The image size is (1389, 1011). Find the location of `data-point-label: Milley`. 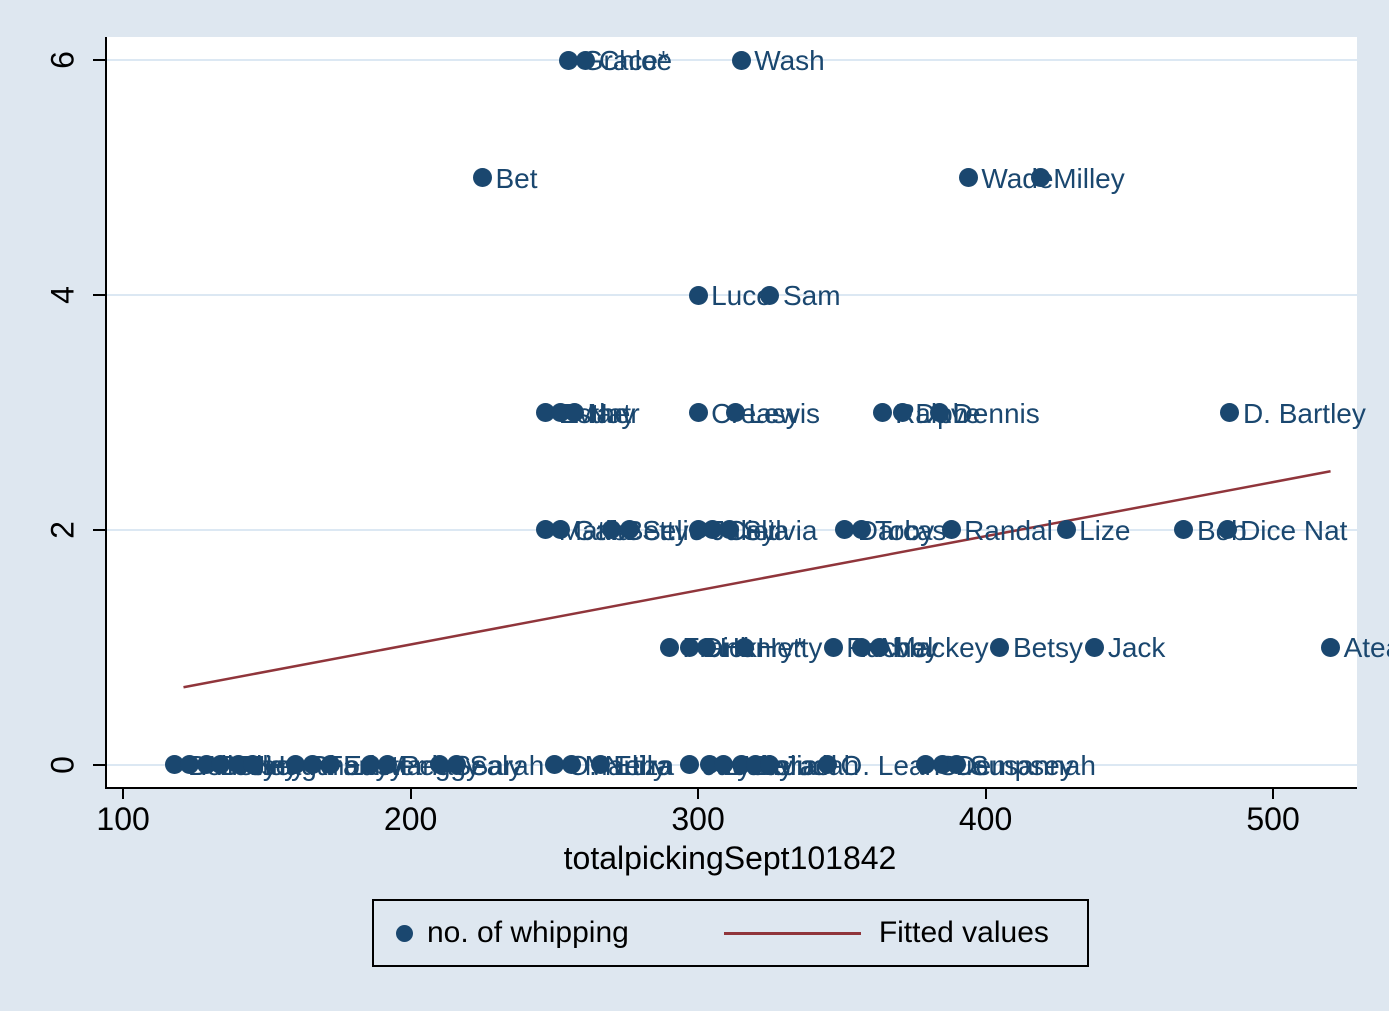

data-point-label: Milley is located at coordinates (1089, 178).